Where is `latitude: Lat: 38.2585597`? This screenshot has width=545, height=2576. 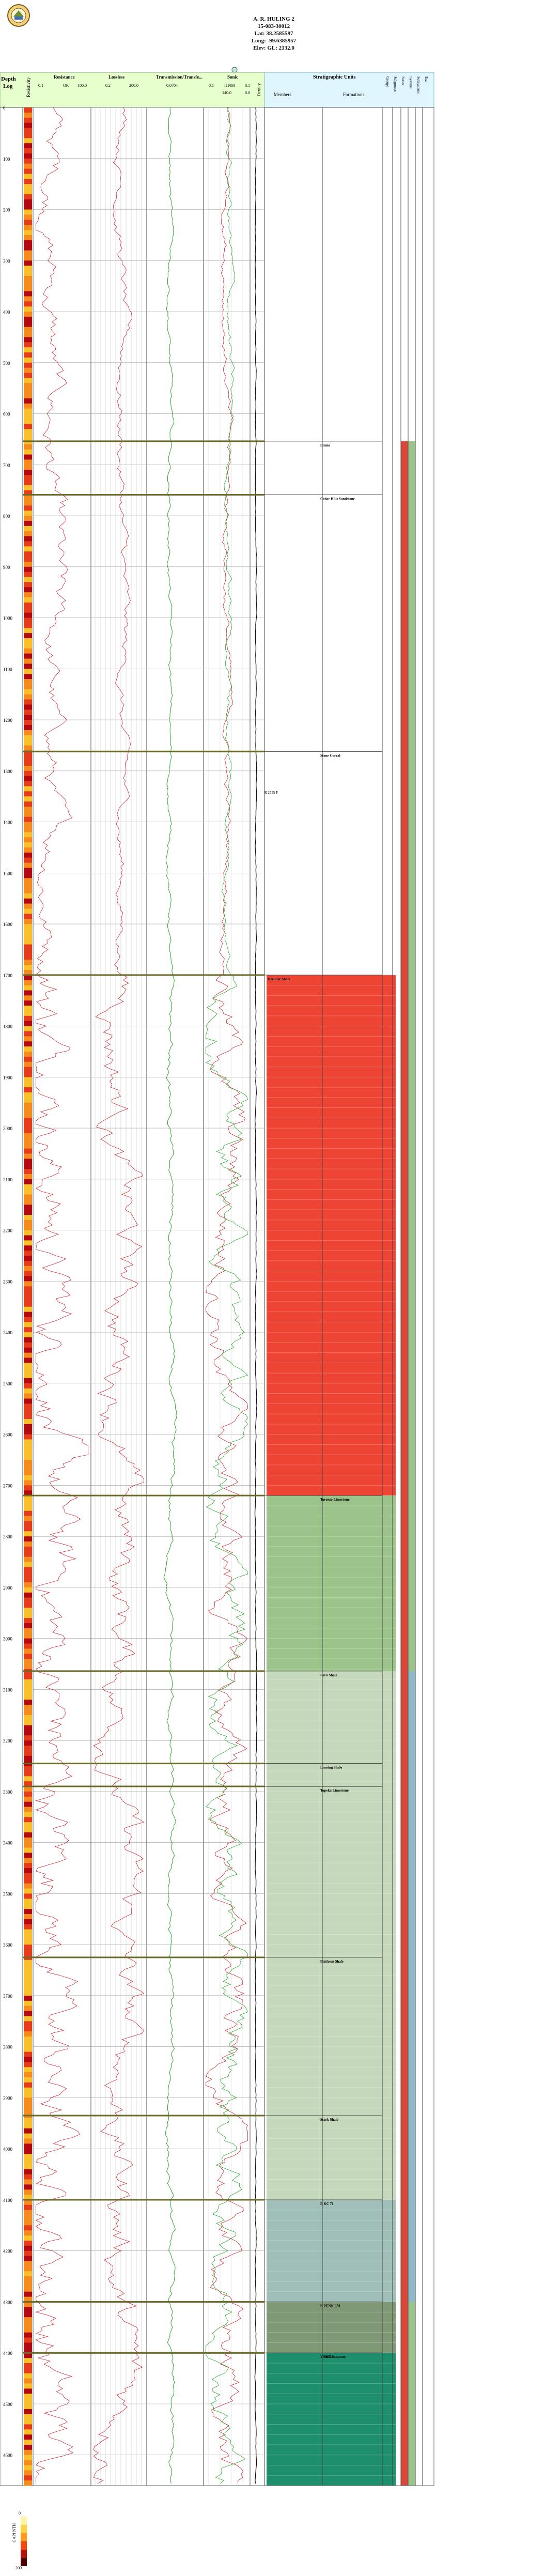 latitude: Lat: 38.2585597 is located at coordinates (273, 33).